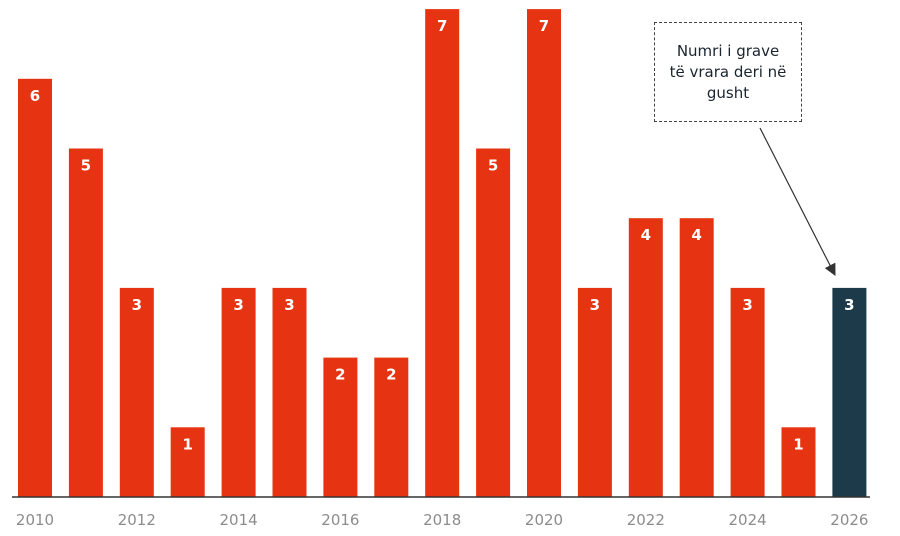 This screenshot has width=900, height=536. What do you see at coordinates (728, 92) in the screenshot?
I see `annotation-line-3: gusht` at bounding box center [728, 92].